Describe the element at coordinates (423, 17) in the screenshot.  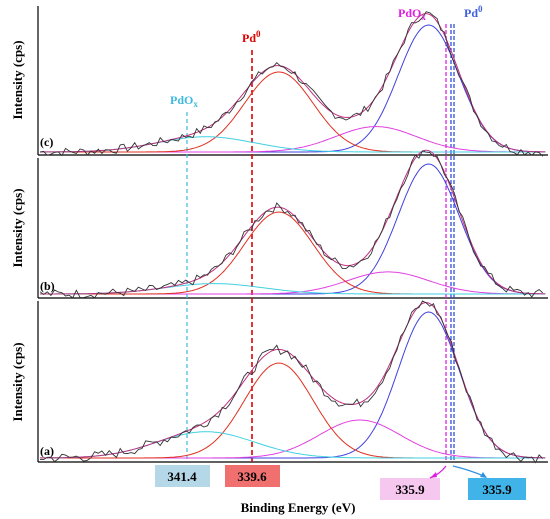
I see `annot-pdox-right-sub: x` at that location.